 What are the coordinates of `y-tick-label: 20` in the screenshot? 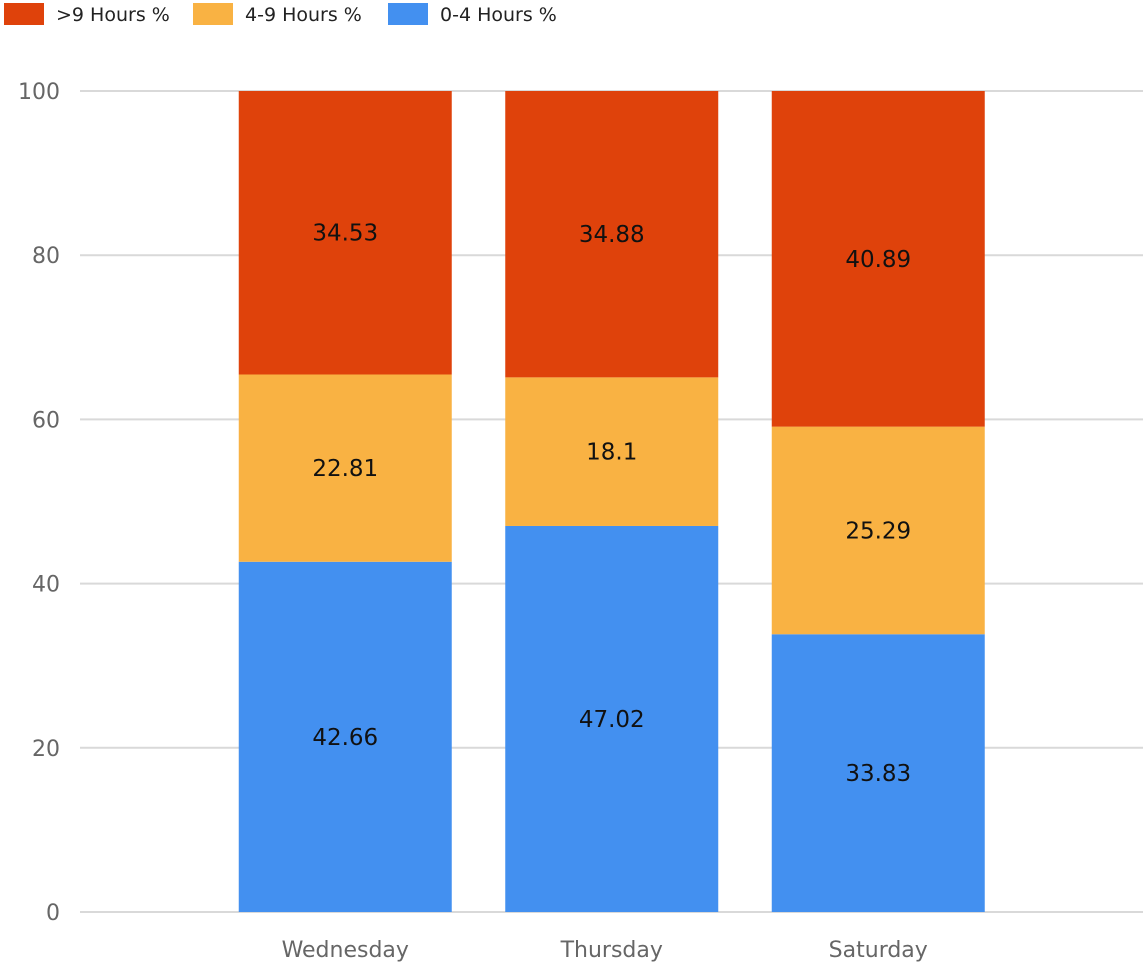 It's located at (46, 749).